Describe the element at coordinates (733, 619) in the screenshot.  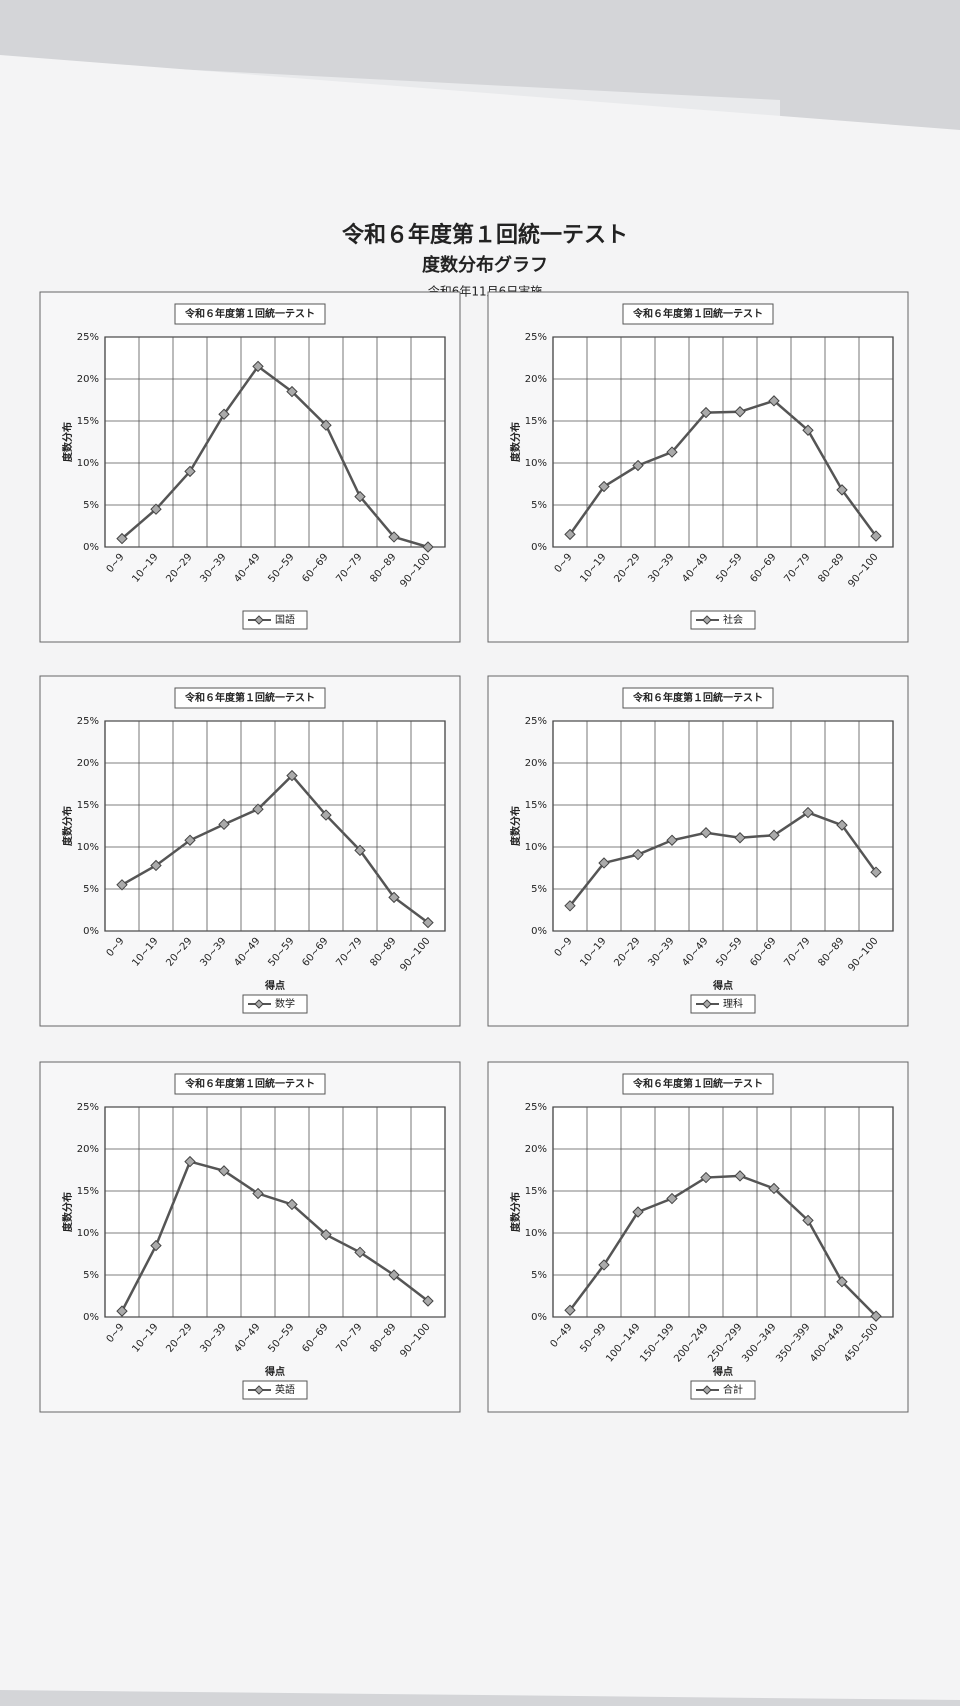
I see `legend-label: 社会` at that location.